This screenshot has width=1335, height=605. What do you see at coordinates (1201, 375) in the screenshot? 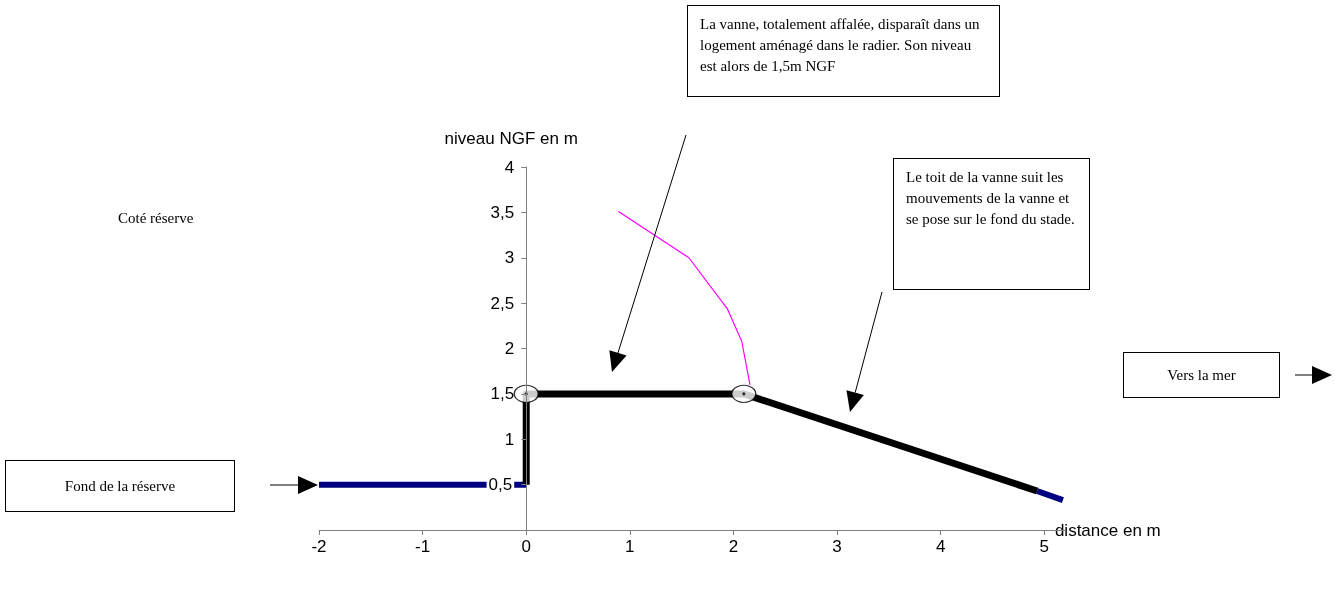
I see `text: Vers la mer` at bounding box center [1201, 375].